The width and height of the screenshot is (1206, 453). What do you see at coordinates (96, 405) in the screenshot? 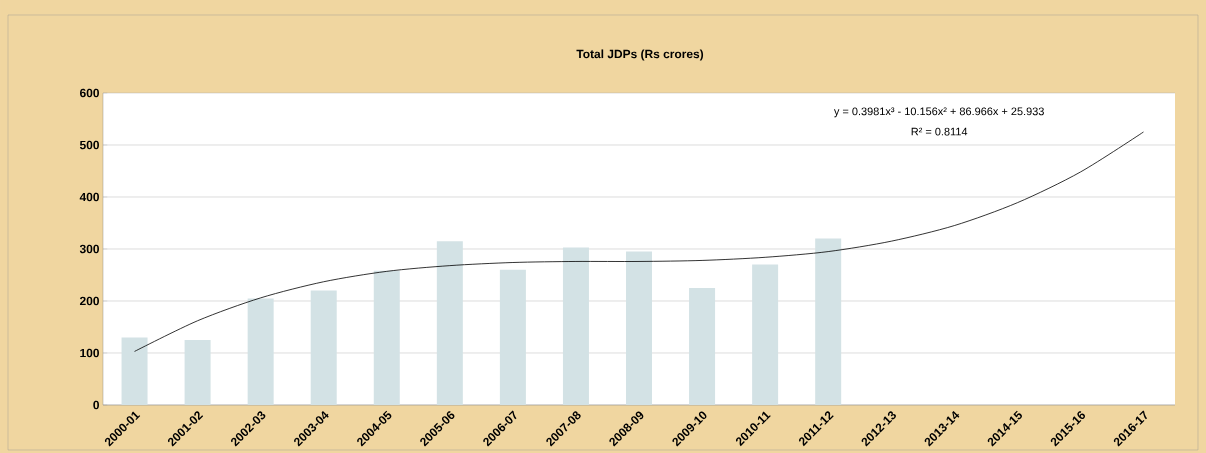
I see `y-tick-label: 0` at bounding box center [96, 405].